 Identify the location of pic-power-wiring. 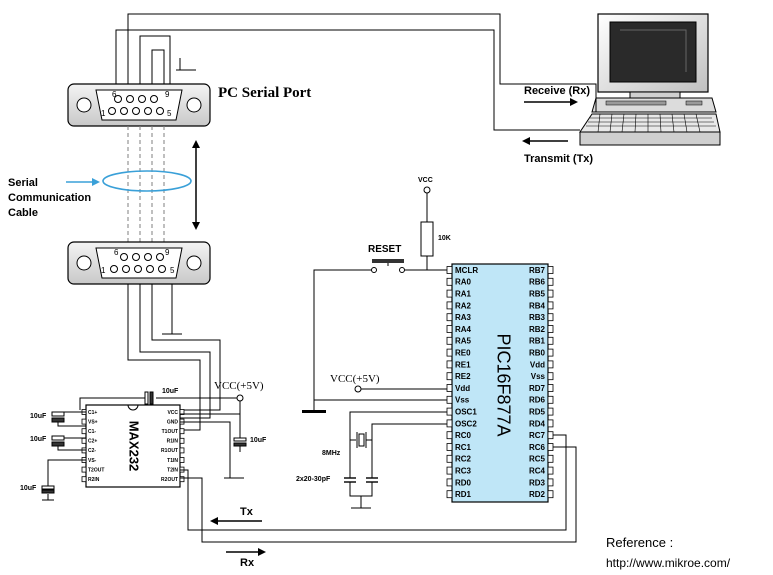
(380, 394).